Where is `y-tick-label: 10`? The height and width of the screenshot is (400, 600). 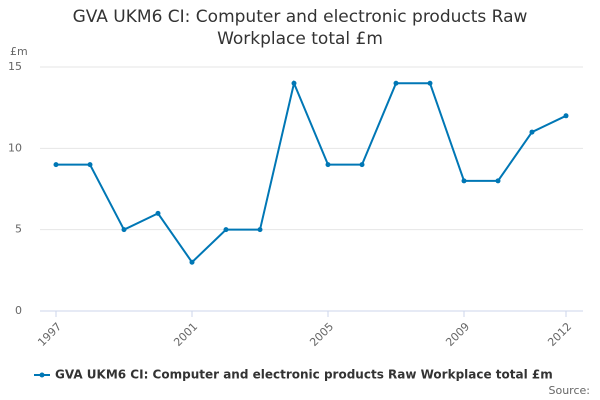
y-tick-label: 10 is located at coordinates (15, 147).